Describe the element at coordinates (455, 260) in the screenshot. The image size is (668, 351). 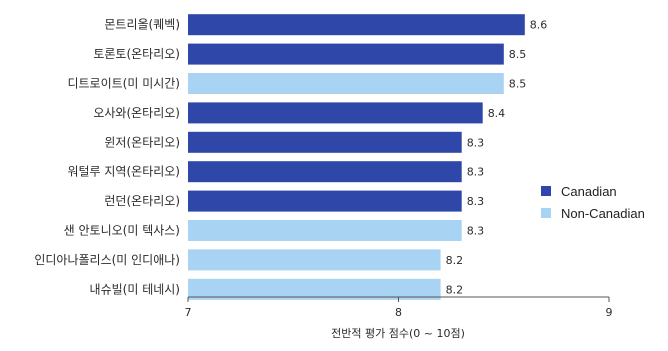
I see `value-label-8: 8.2` at that location.